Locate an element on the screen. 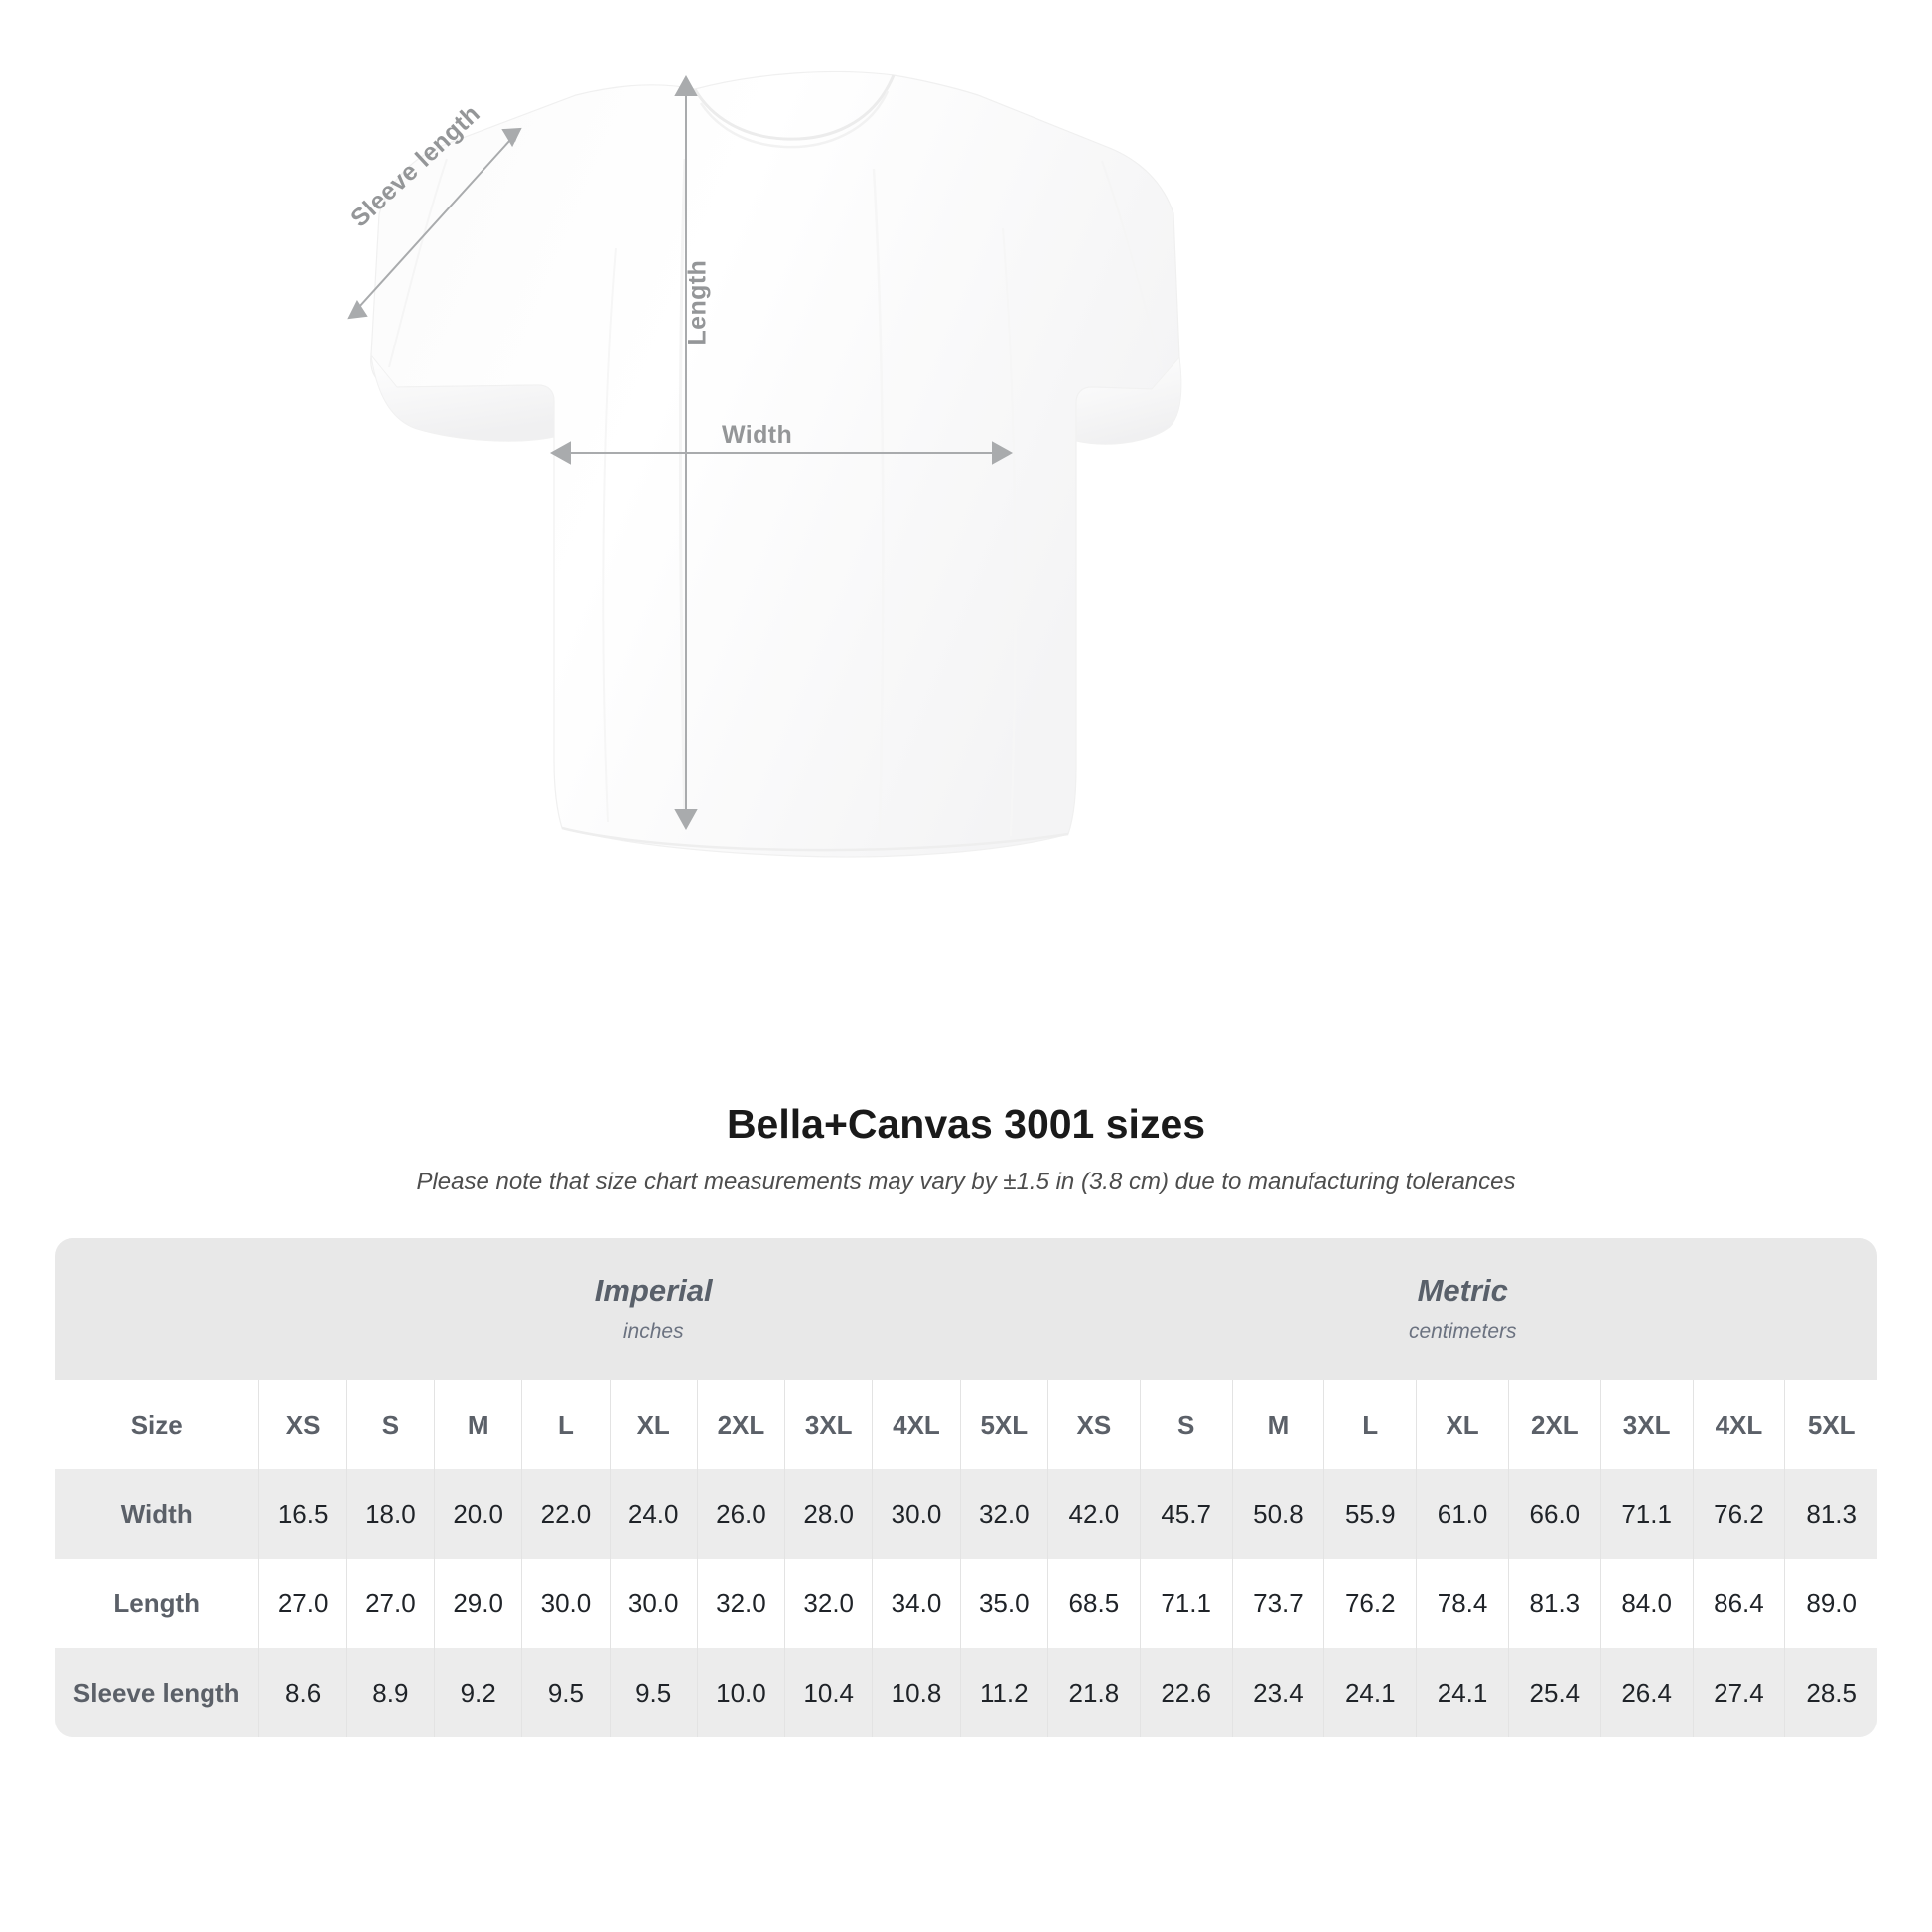  cell-length-imperial-2xl: 32.0 is located at coordinates (741, 1604).